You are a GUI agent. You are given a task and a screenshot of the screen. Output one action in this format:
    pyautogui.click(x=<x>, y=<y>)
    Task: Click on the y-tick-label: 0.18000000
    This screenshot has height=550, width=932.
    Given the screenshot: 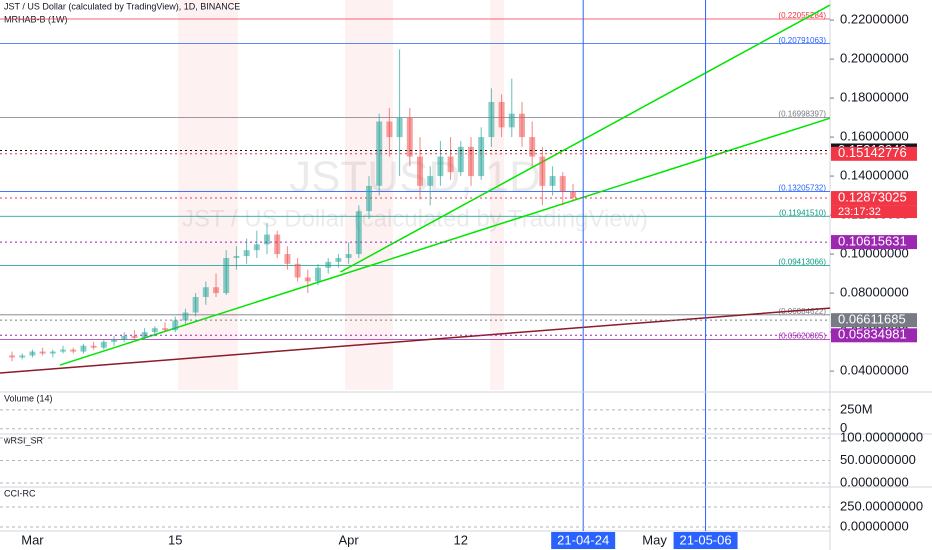 What is the action you would take?
    pyautogui.click(x=874, y=97)
    